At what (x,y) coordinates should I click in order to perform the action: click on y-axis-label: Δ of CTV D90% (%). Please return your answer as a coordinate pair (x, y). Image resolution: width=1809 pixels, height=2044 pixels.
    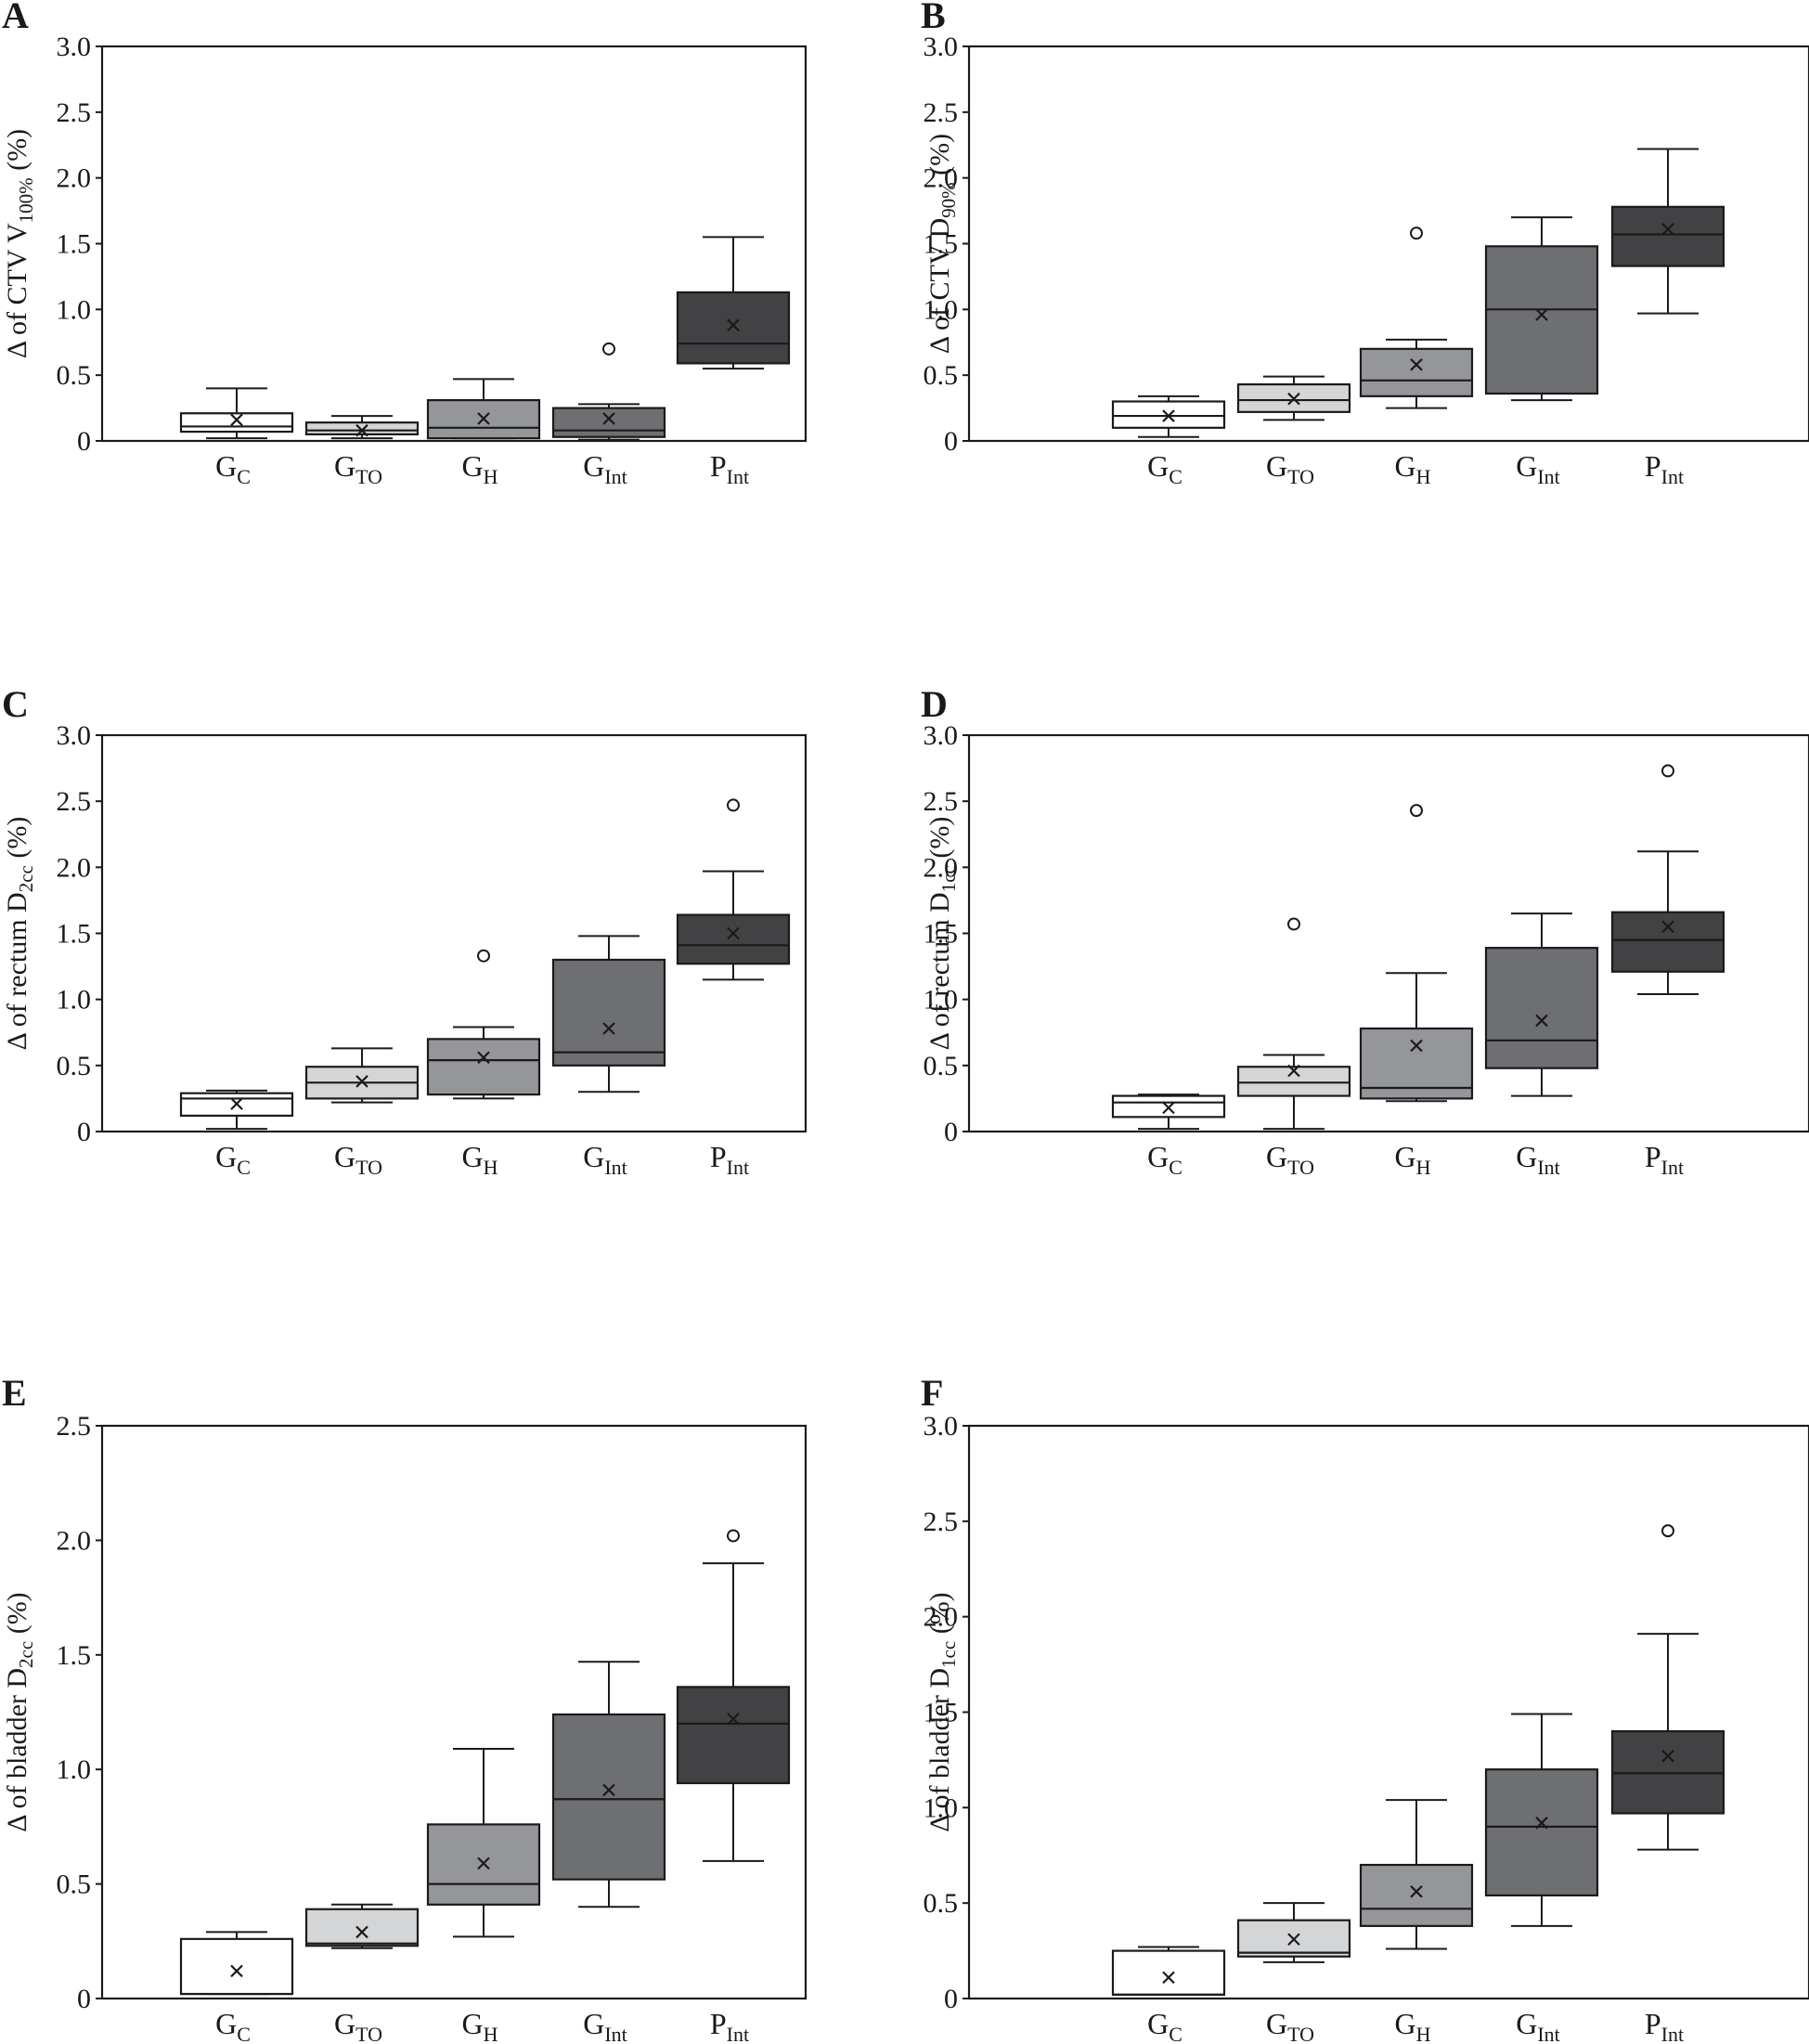
    Looking at the image, I should click on (942, 244).